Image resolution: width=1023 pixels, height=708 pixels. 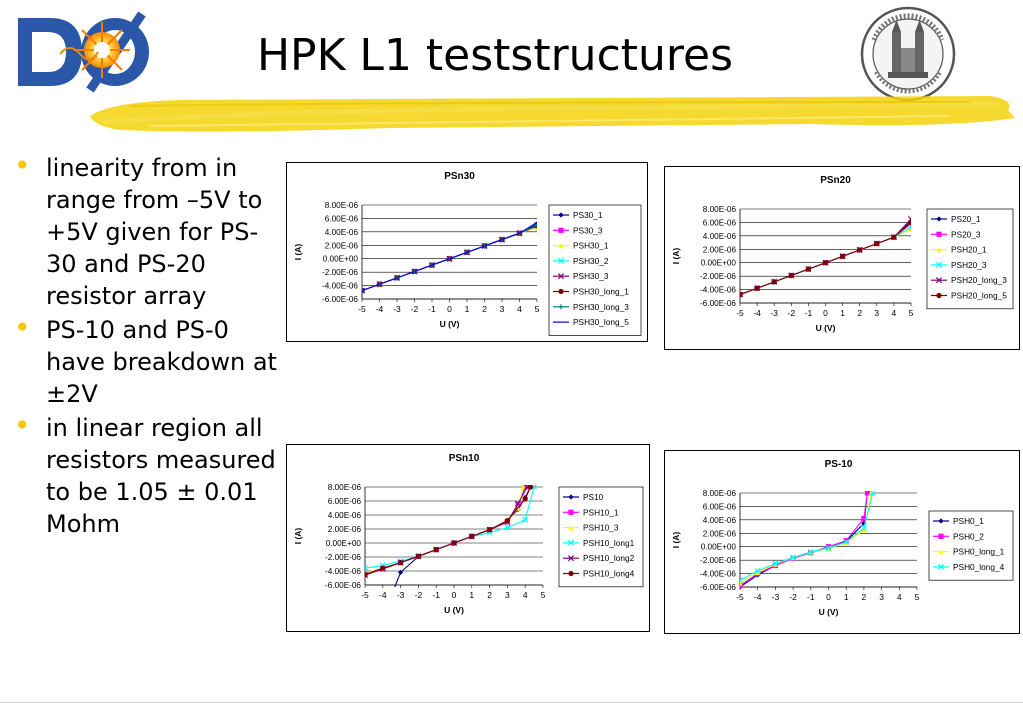 What do you see at coordinates (609, 574) in the screenshot?
I see `legend-entry: PSH10_long4` at bounding box center [609, 574].